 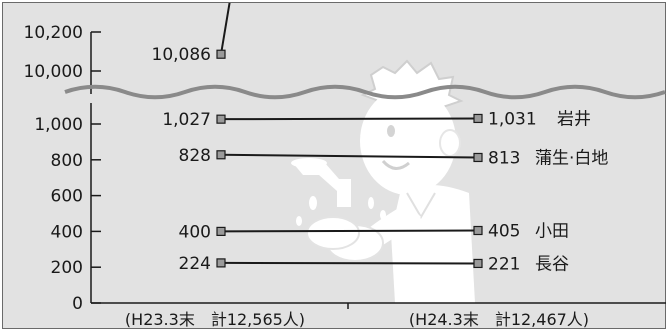 I want to click on boy-mouth, so click(x=395, y=164).